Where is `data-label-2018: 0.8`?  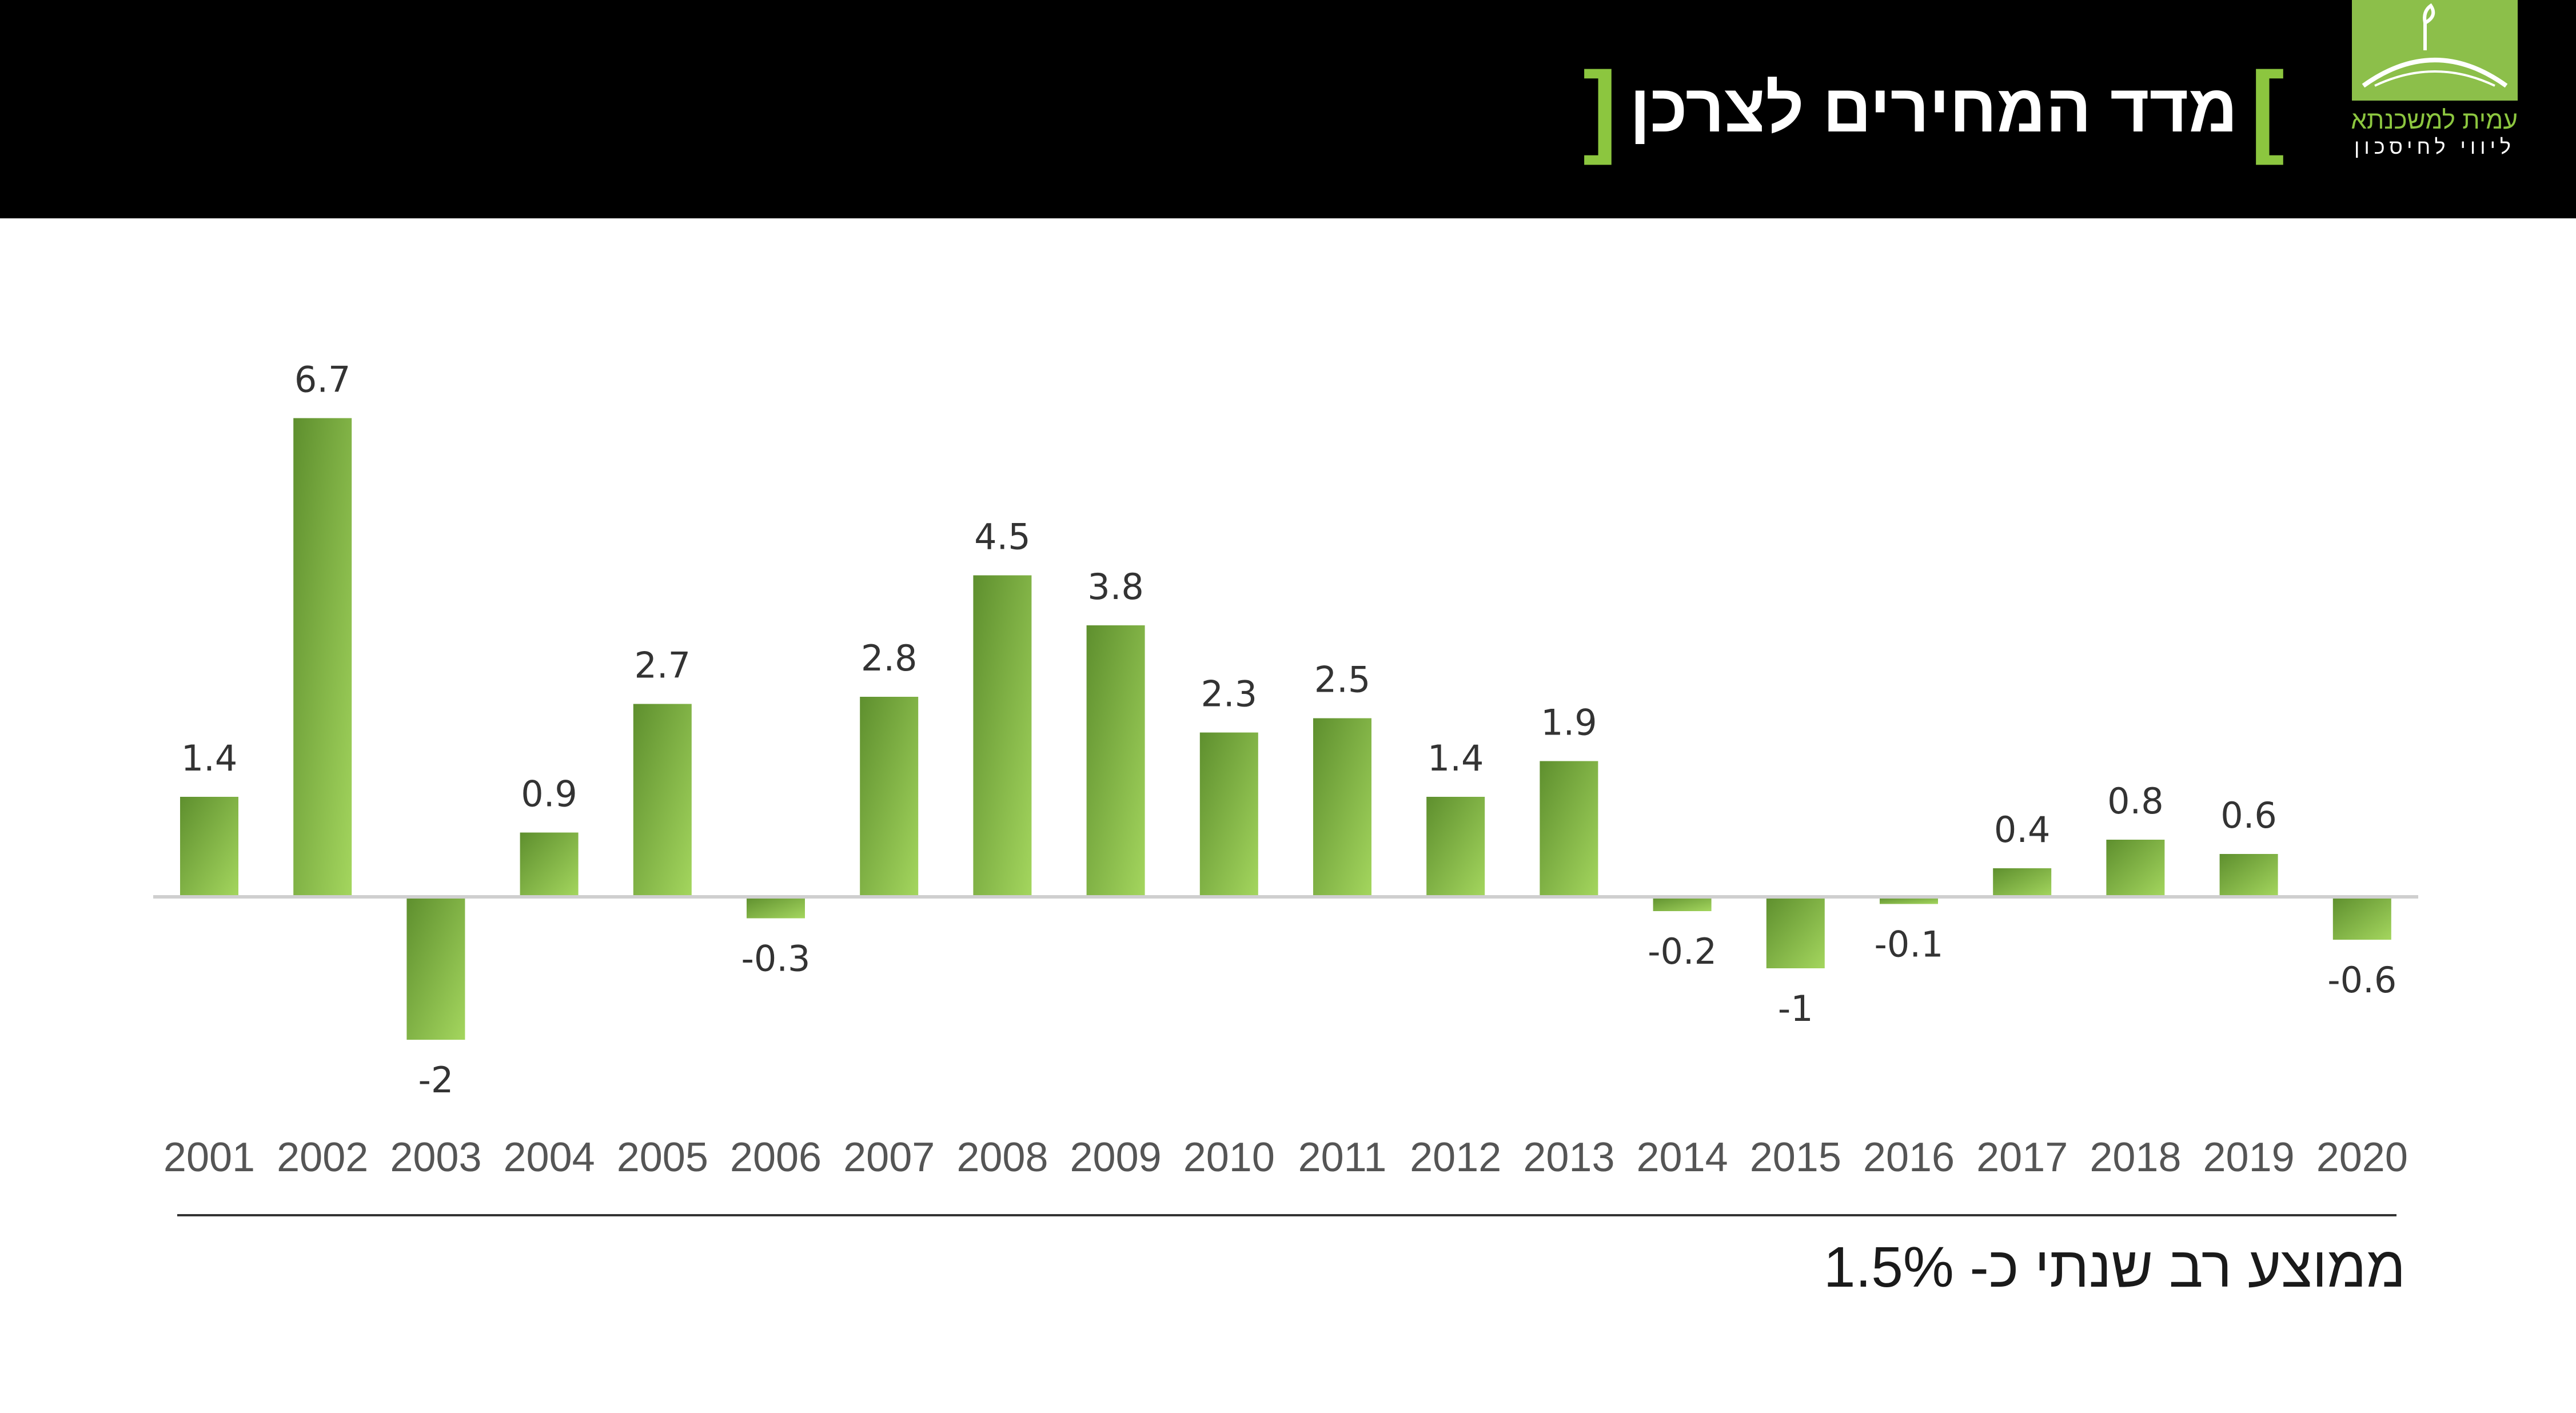 data-label-2018: 0.8 is located at coordinates (2135, 801).